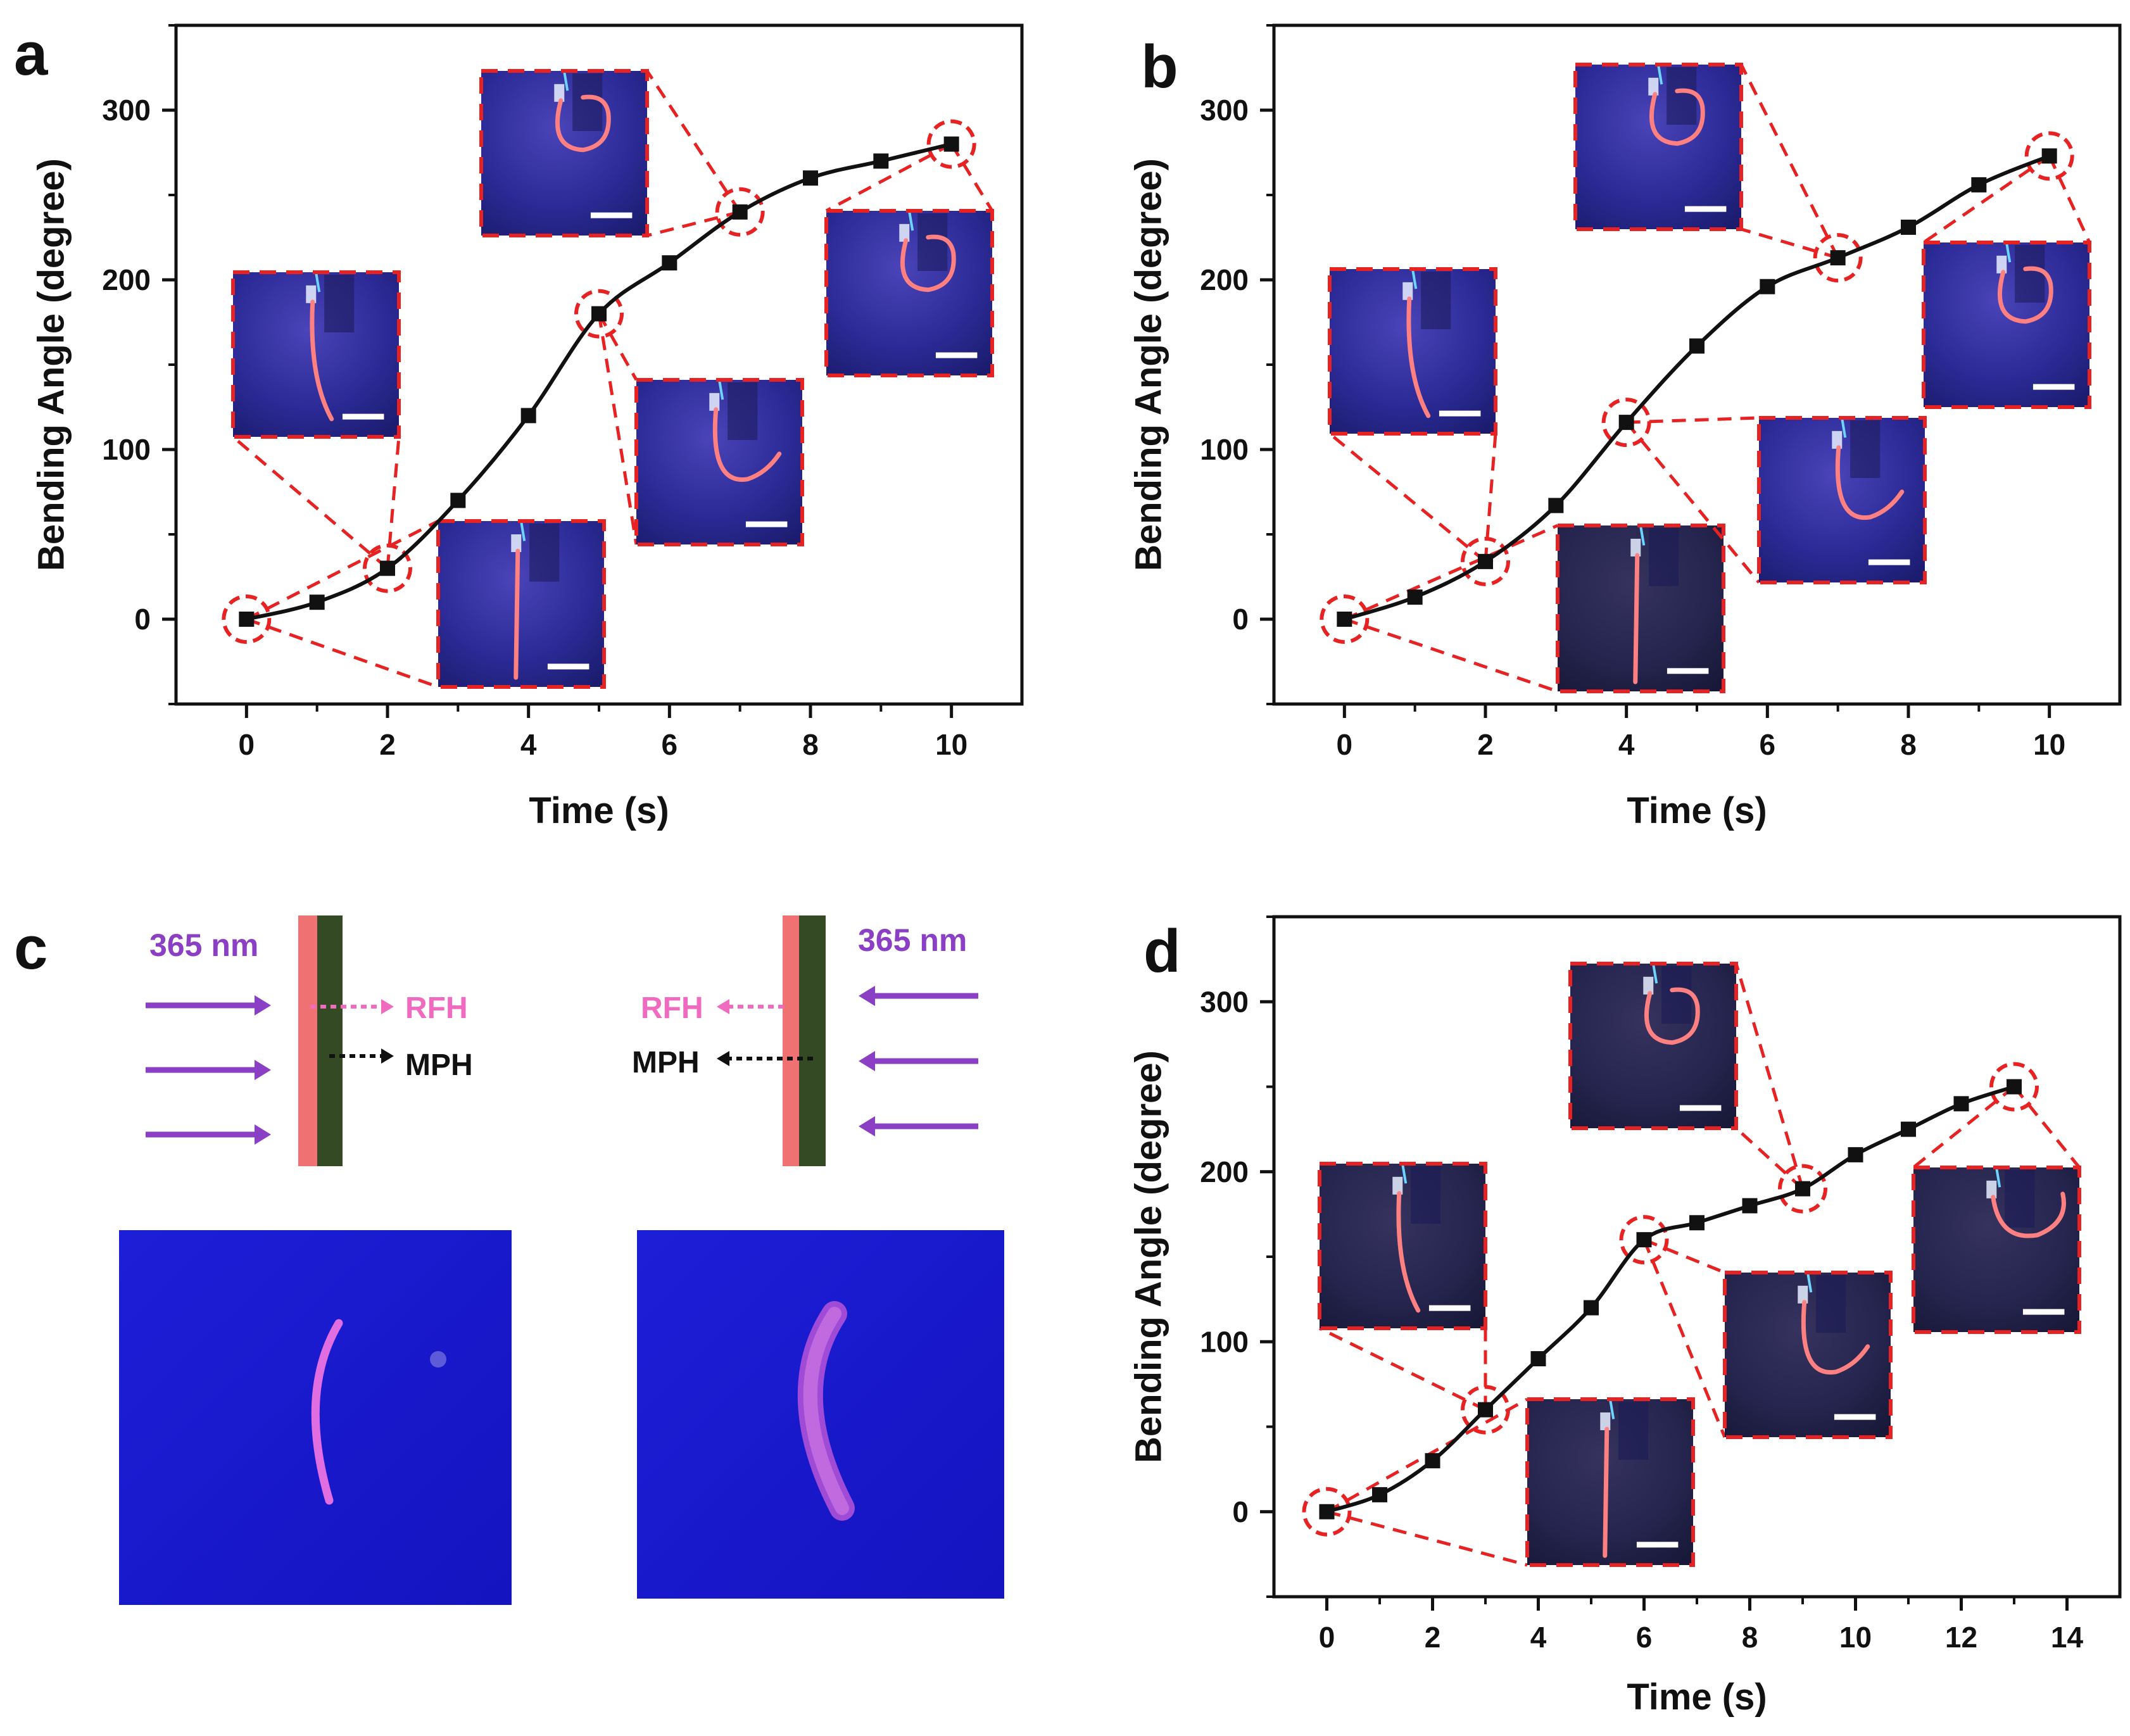  Describe the element at coordinates (142, 619) in the screenshot. I see `y-tick-label: 0` at that location.